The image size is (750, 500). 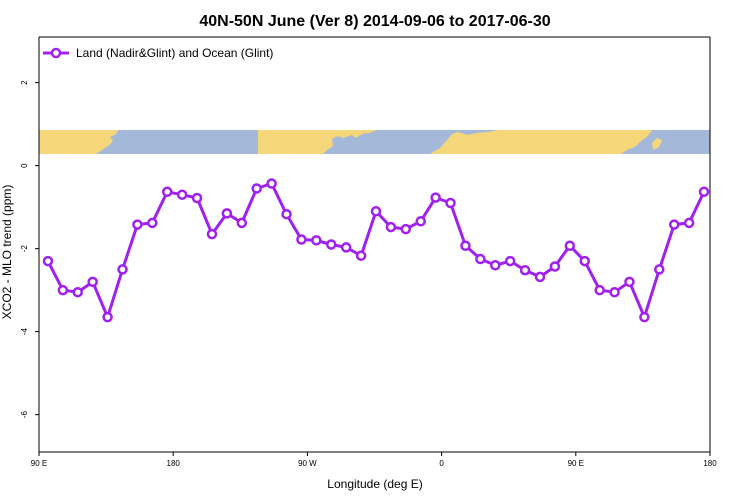 I want to click on x-tick-label: 90 W, so click(x=307, y=463).